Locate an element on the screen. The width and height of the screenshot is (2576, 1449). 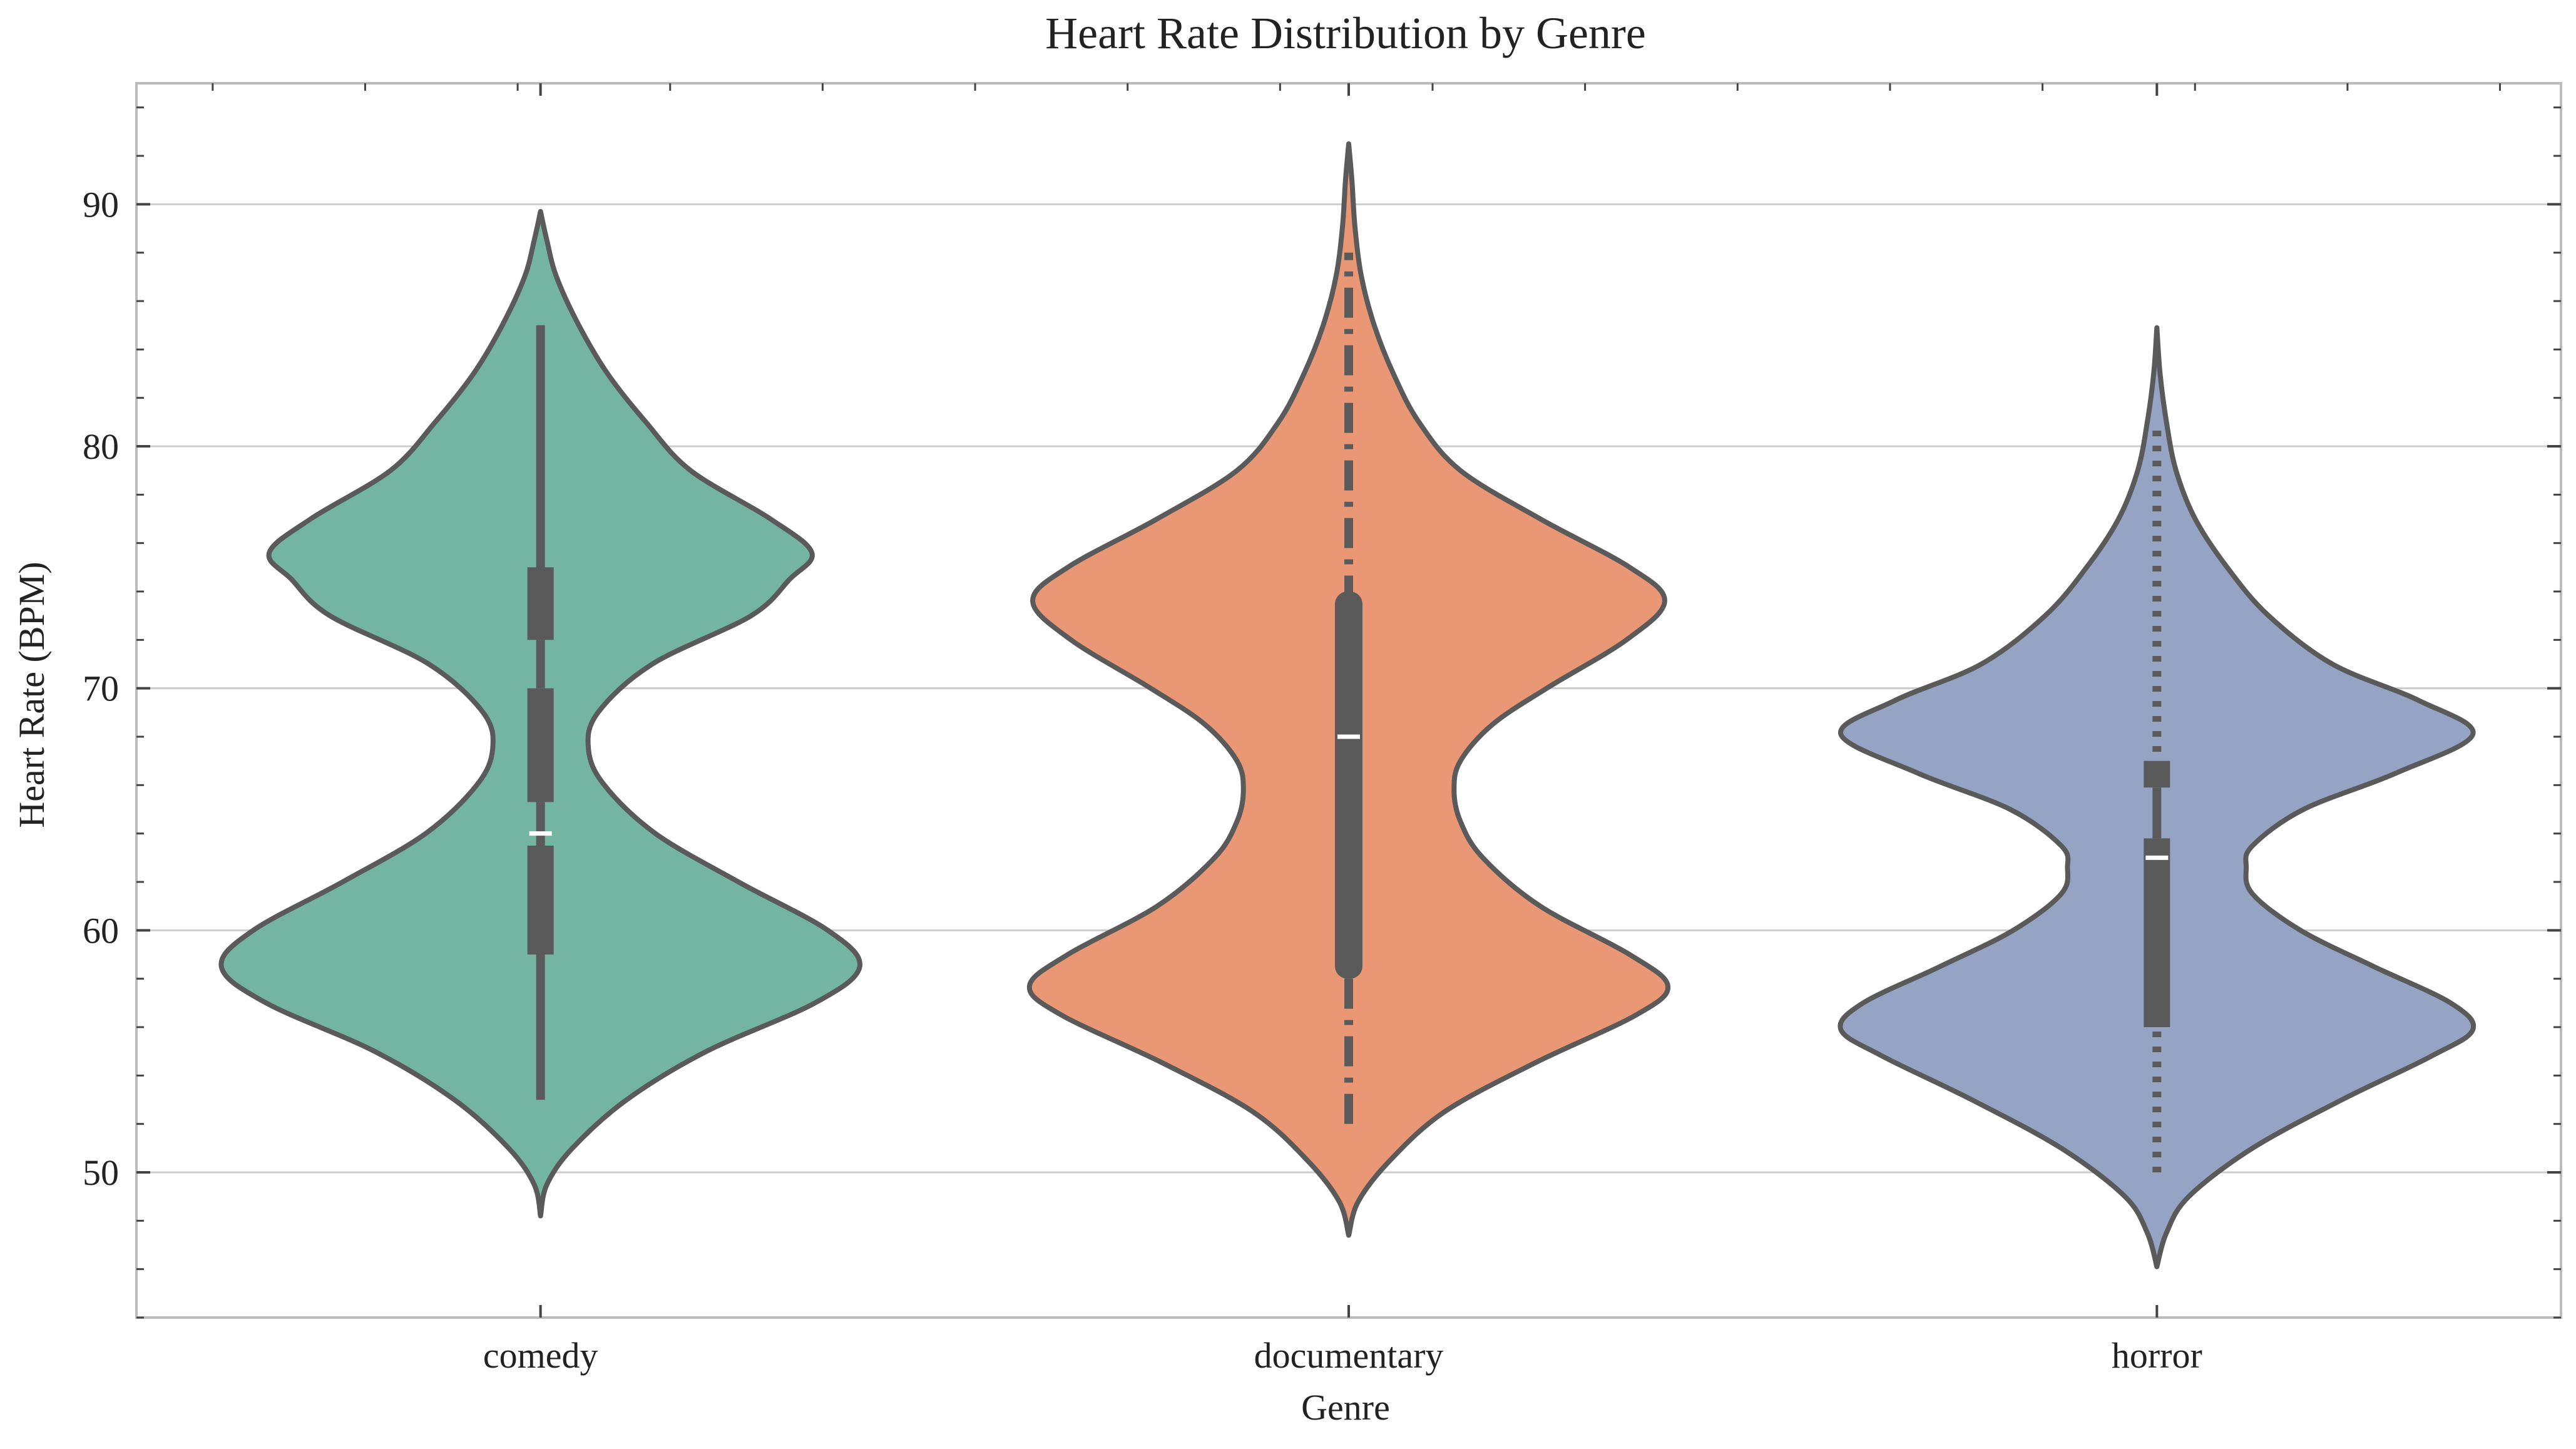
x-tick-label-documentary: documentary is located at coordinates (1349, 1355).